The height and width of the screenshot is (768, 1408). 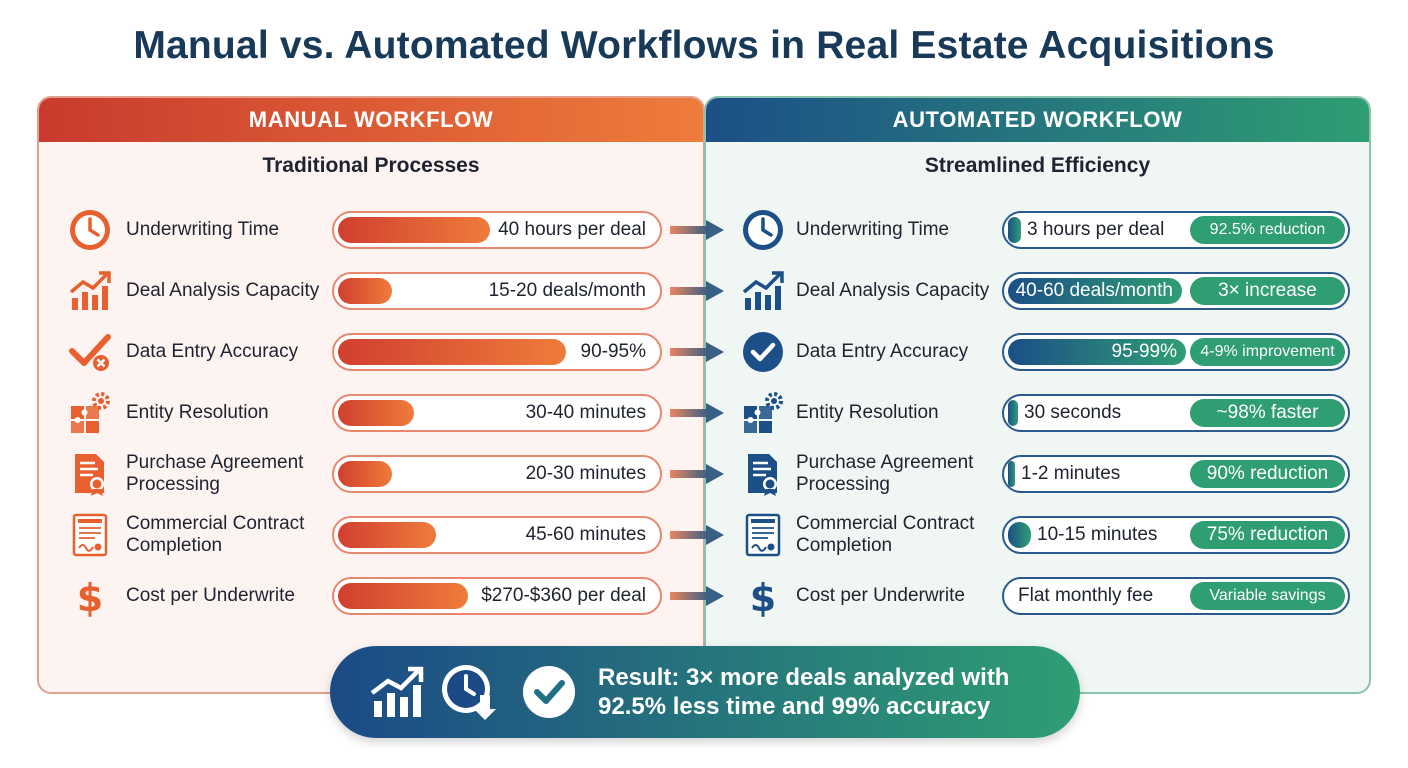 What do you see at coordinates (1267, 291) in the screenshot?
I see `improvement-badge: 3× increase` at bounding box center [1267, 291].